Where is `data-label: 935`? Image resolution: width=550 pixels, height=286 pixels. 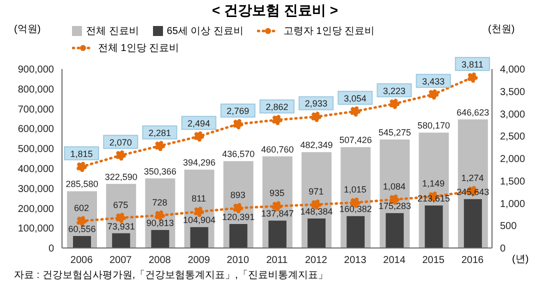
data-label: 935 is located at coordinates (277, 193).